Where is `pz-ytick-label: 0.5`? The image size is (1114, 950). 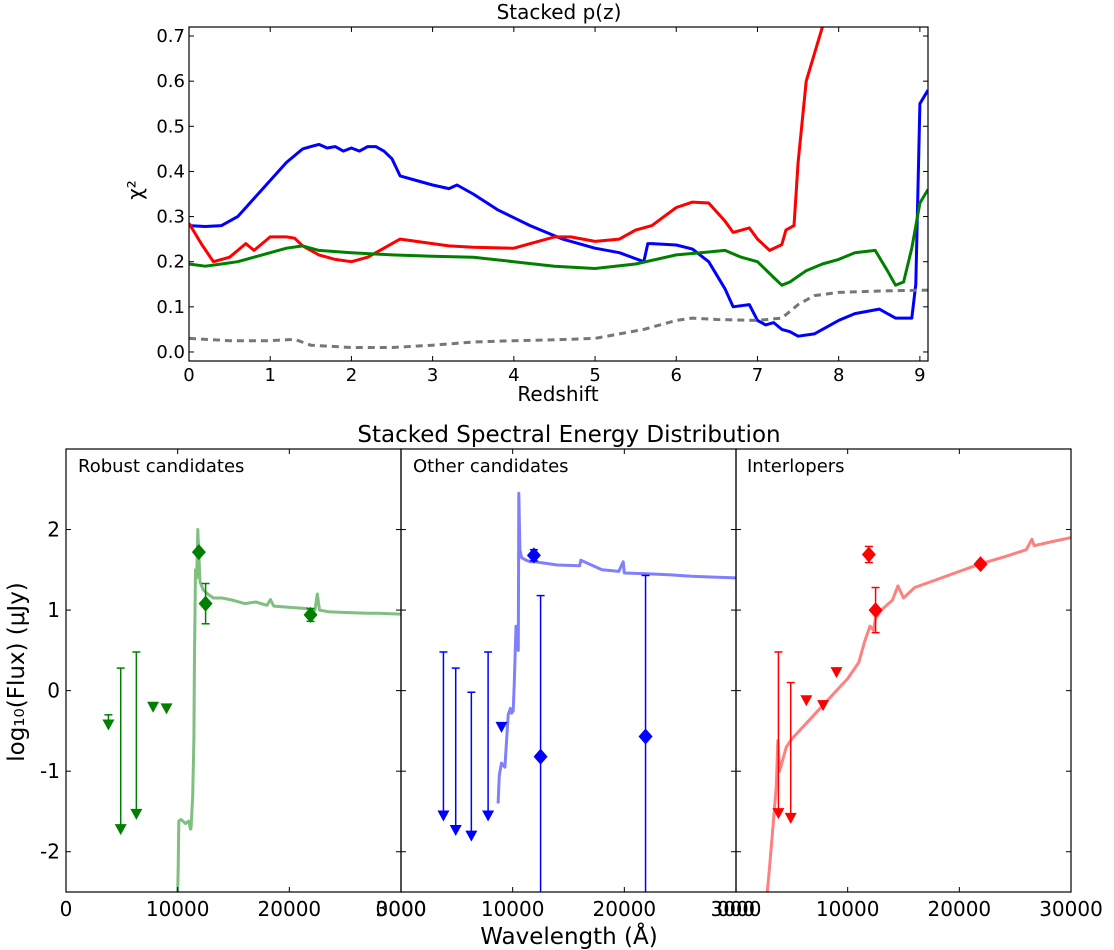 pz-ytick-label: 0.5 is located at coordinates (170, 126).